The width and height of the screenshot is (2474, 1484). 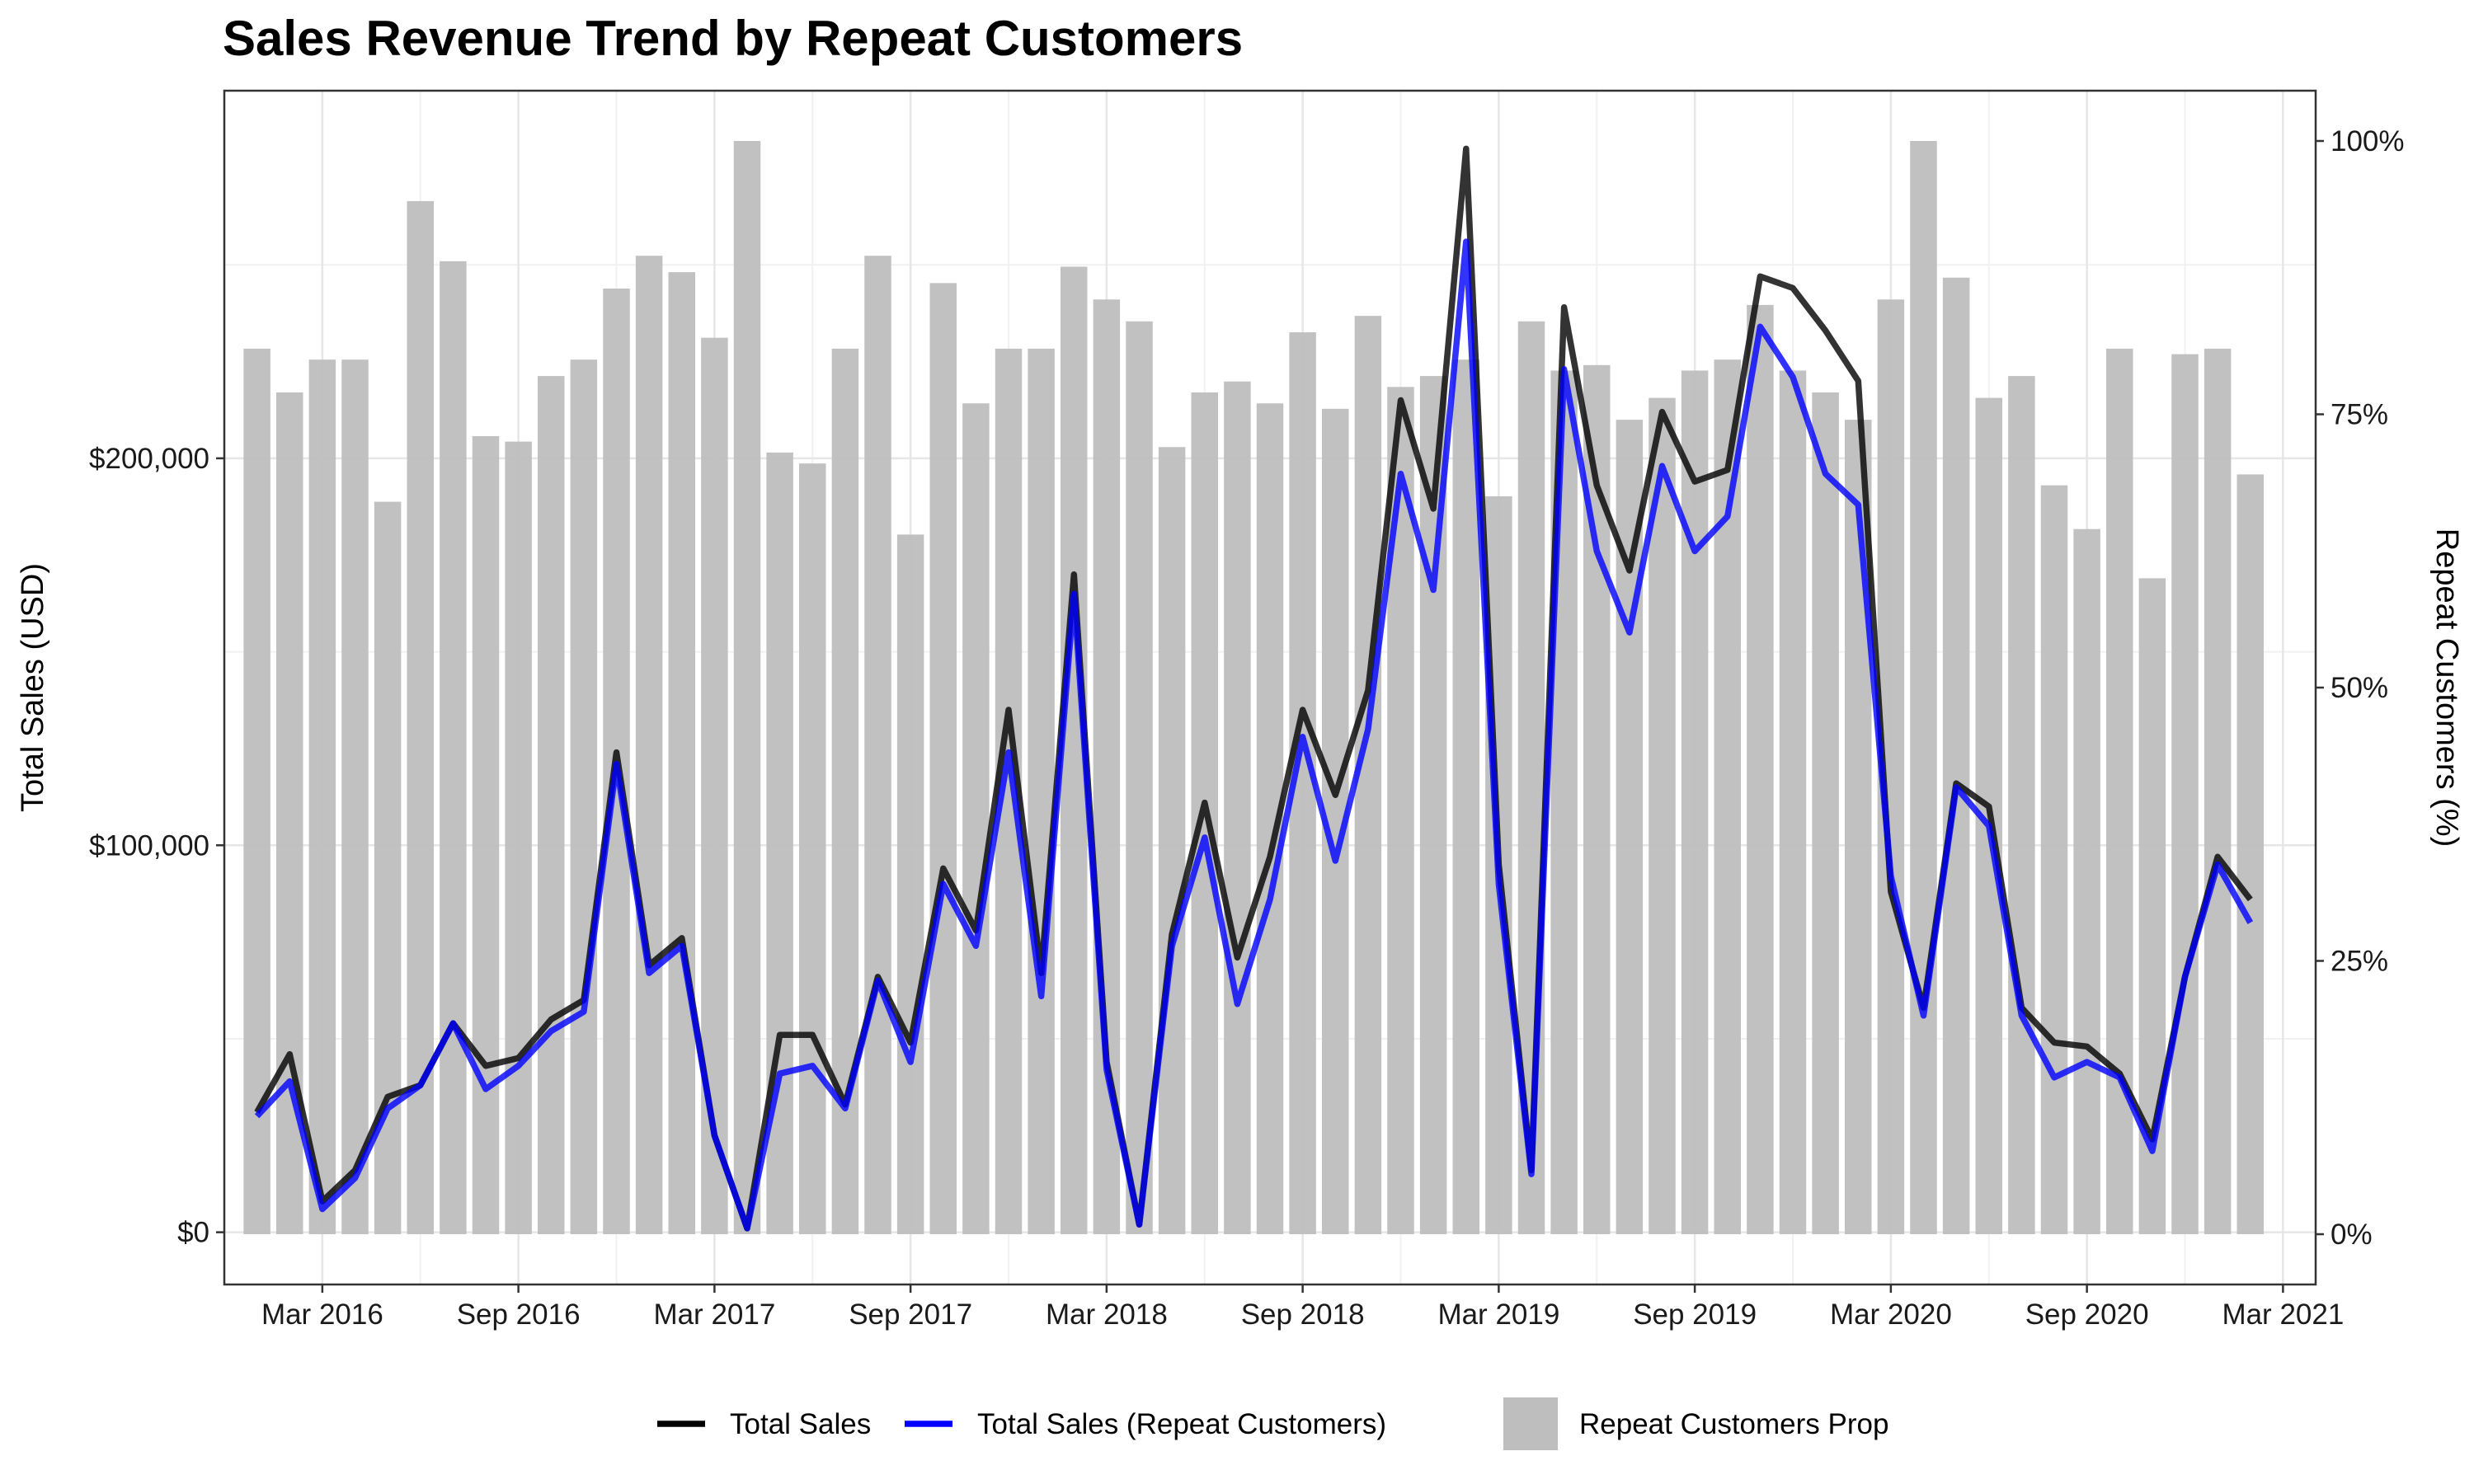 I want to click on chart-title: Sales Revenue Trend by Repeat Customers, so click(x=733, y=38).